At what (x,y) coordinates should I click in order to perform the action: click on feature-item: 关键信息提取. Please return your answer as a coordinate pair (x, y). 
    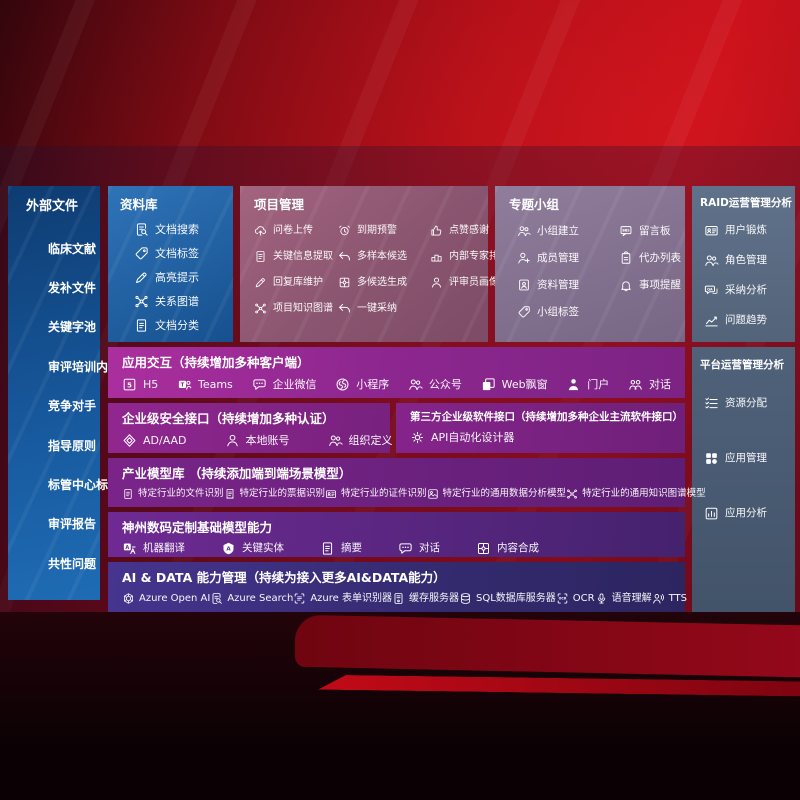
    Looking at the image, I should click on (296, 256).